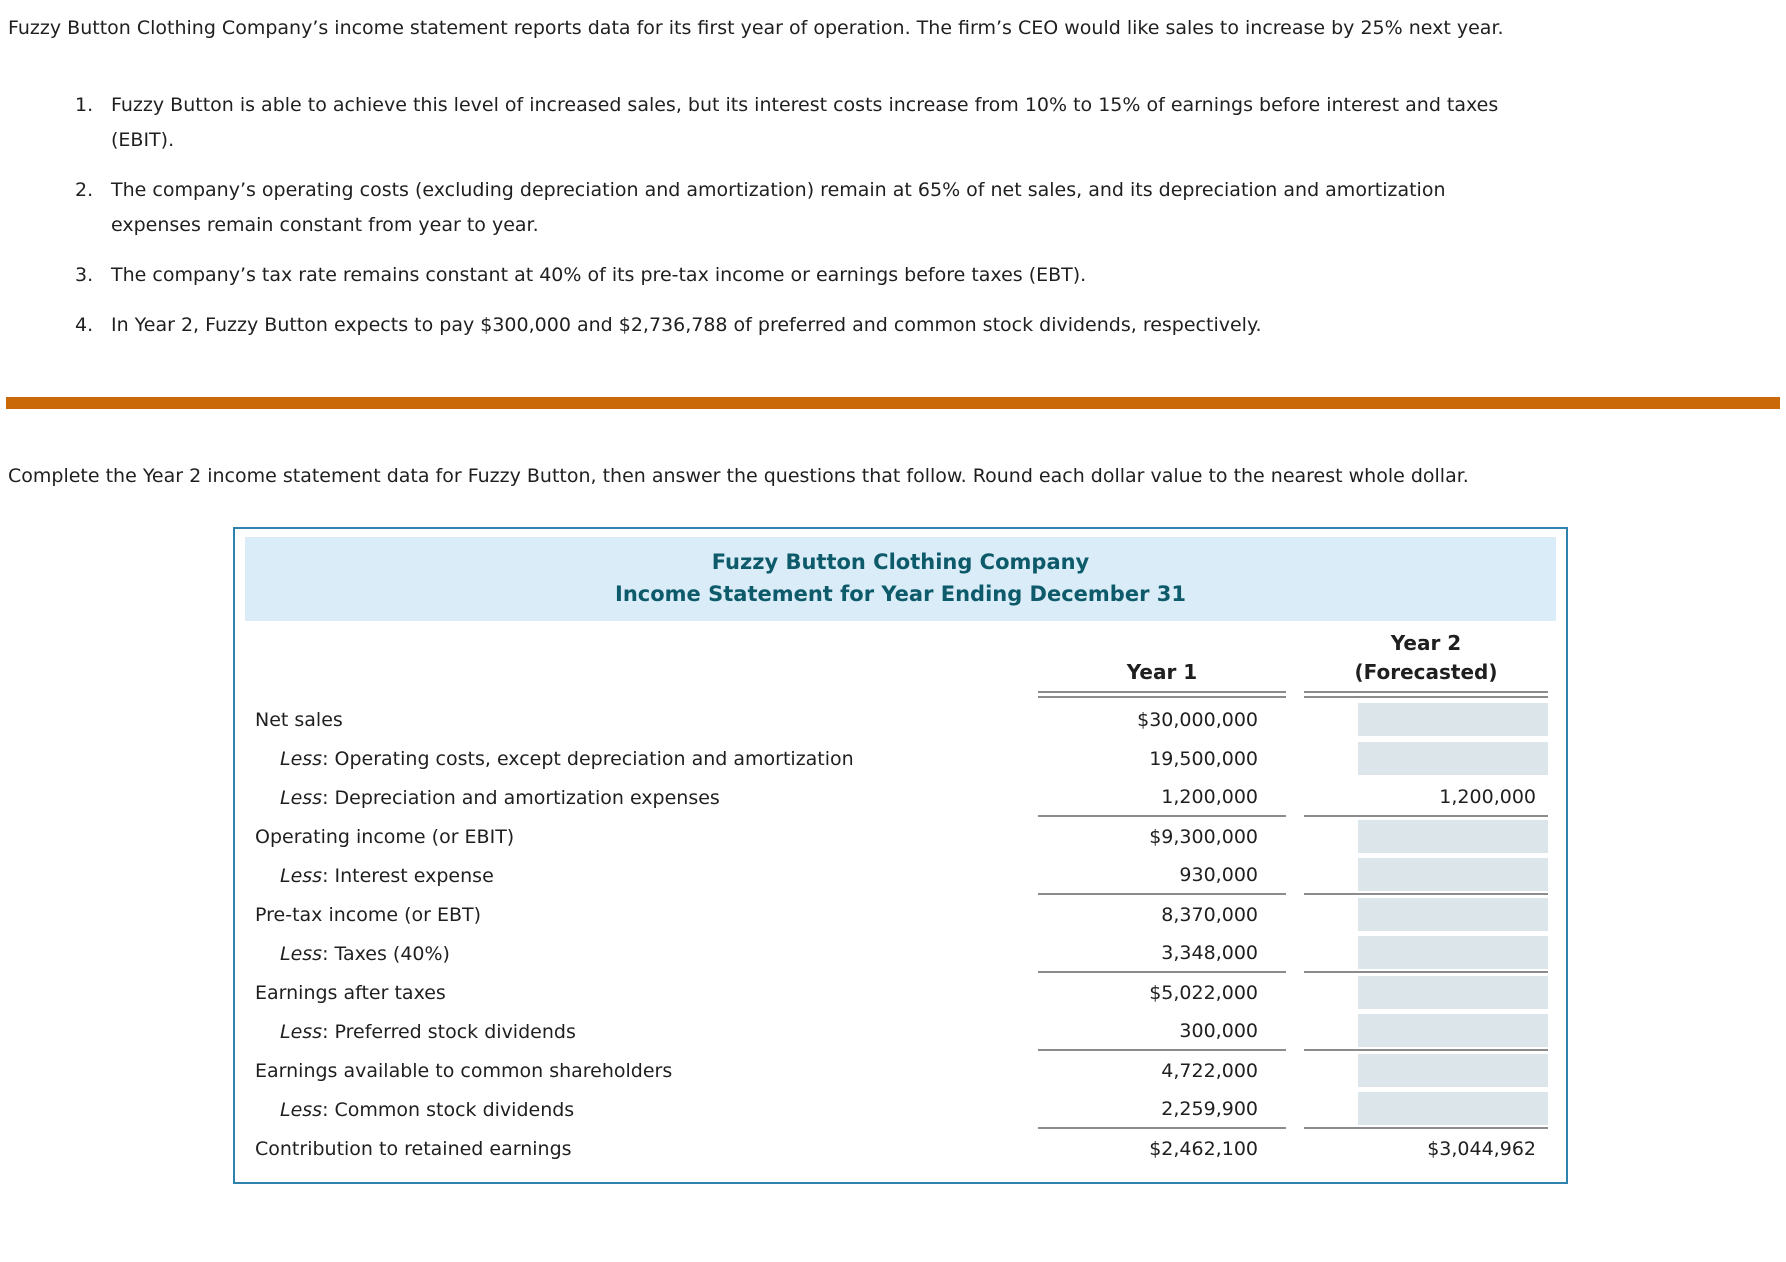 The width and height of the screenshot is (1786, 1262). I want to click on row-label: Operating income (or EBIT), so click(385, 836).